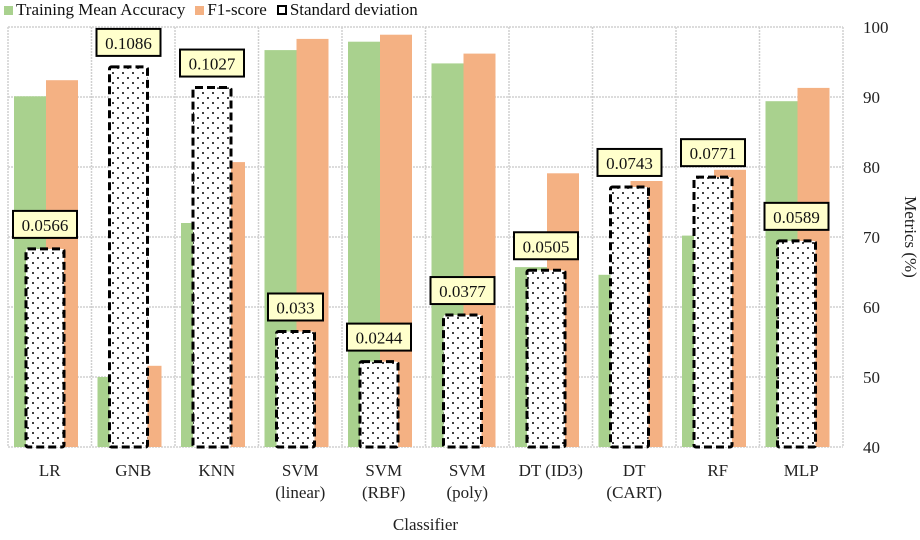 The height and width of the screenshot is (540, 920). What do you see at coordinates (8, 10) in the screenshot?
I see `accuracy-swatch` at bounding box center [8, 10].